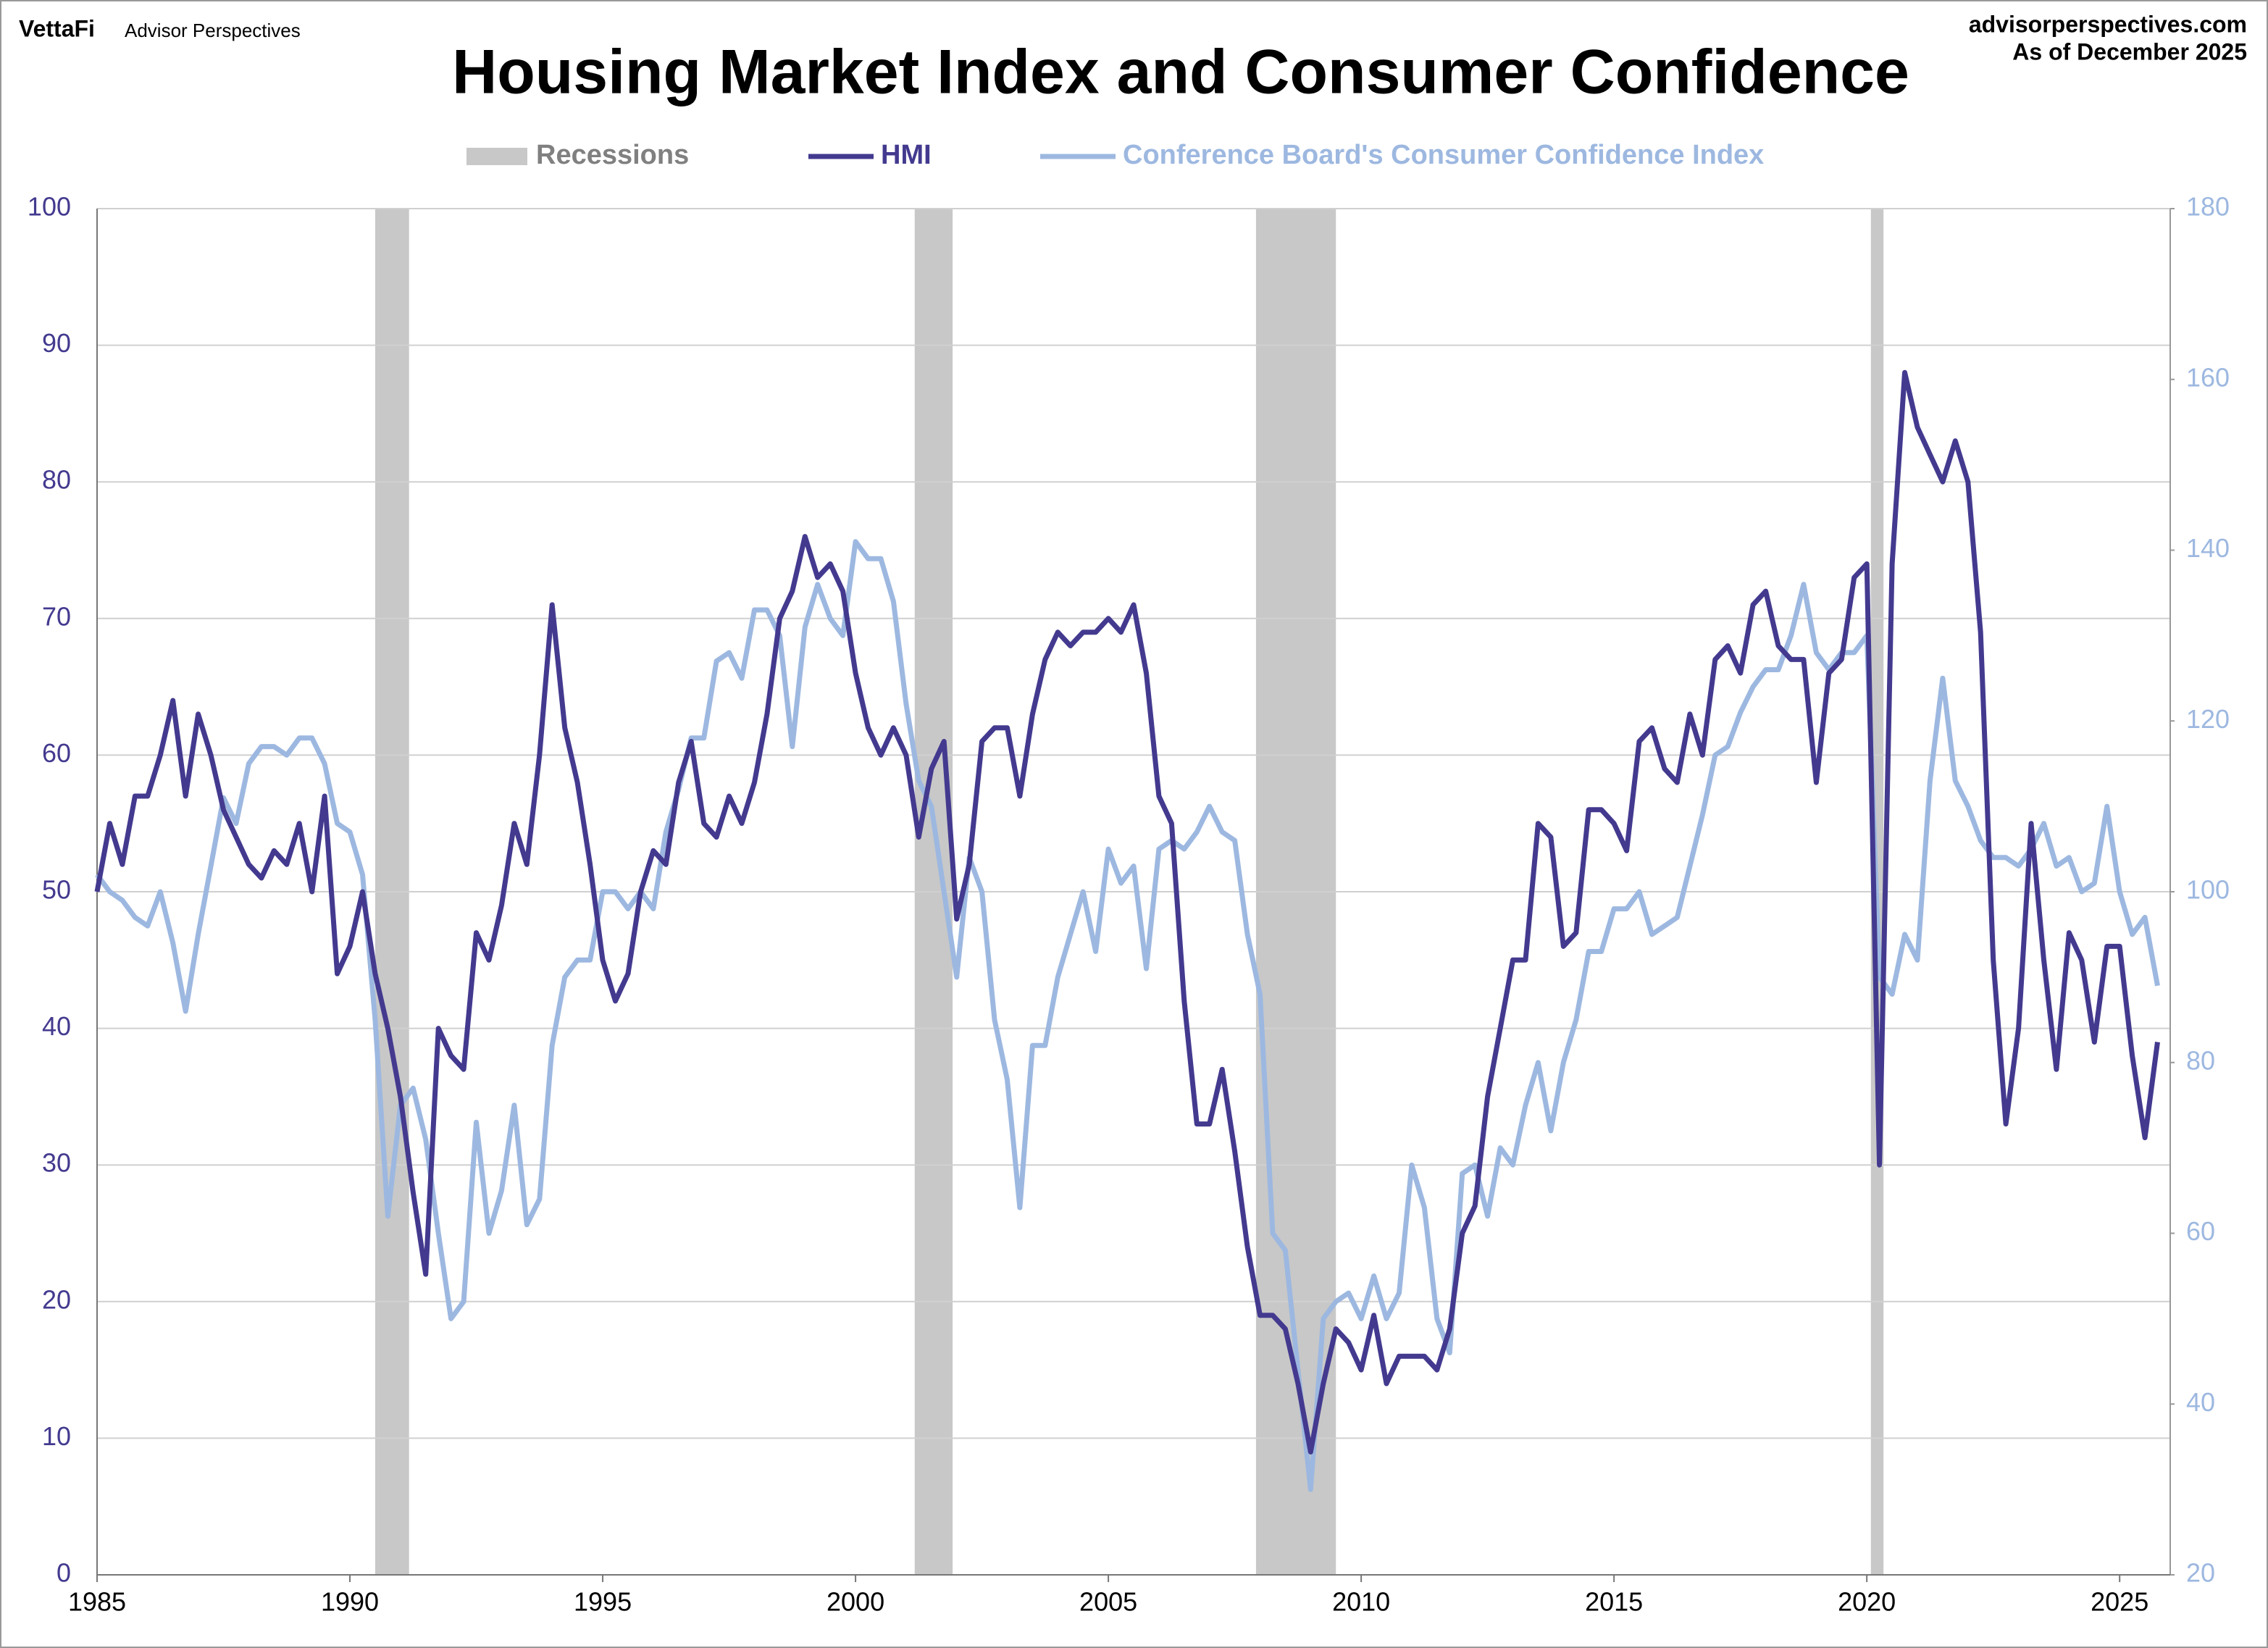 The image size is (2268, 1648). Describe the element at coordinates (1108, 1602) in the screenshot. I see `x-tick-label: 2005` at that location.